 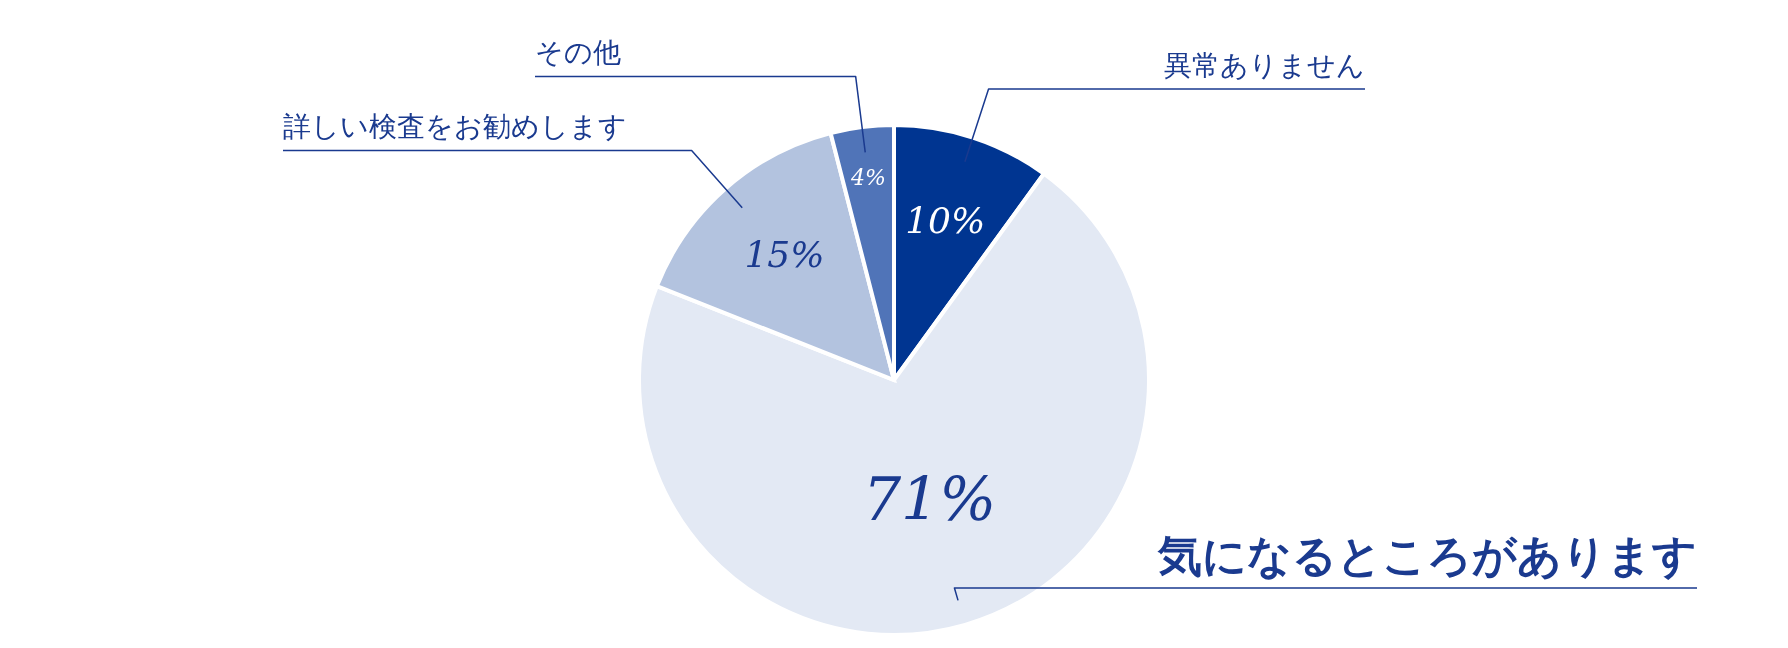 I want to click on slice-label: その他, so click(x=578, y=53).